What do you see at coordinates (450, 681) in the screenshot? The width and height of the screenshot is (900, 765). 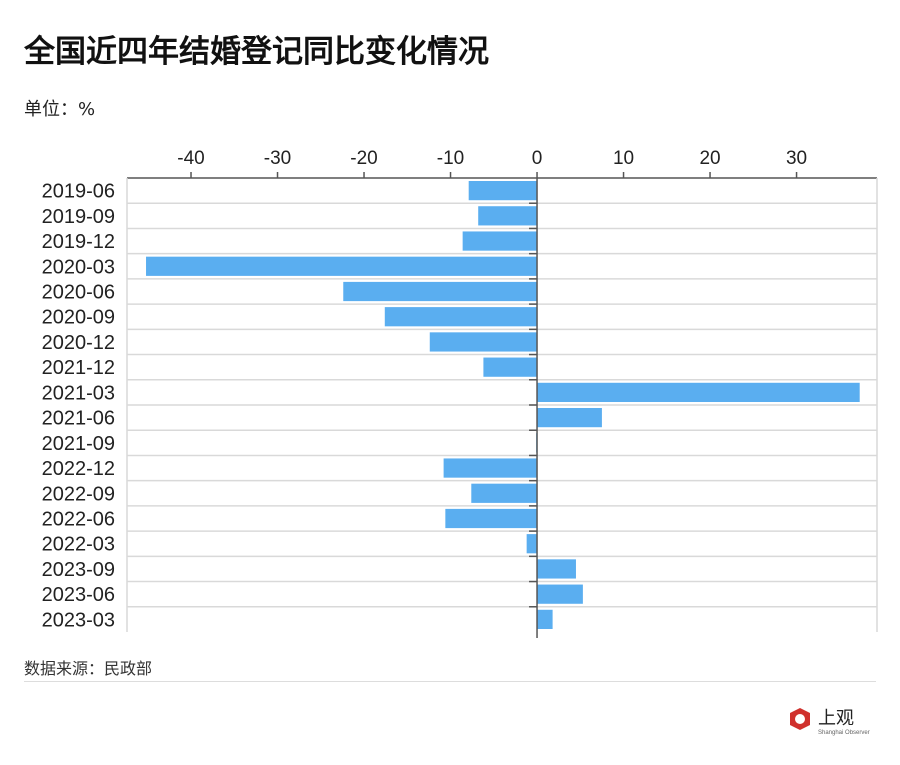 I see `divider` at bounding box center [450, 681].